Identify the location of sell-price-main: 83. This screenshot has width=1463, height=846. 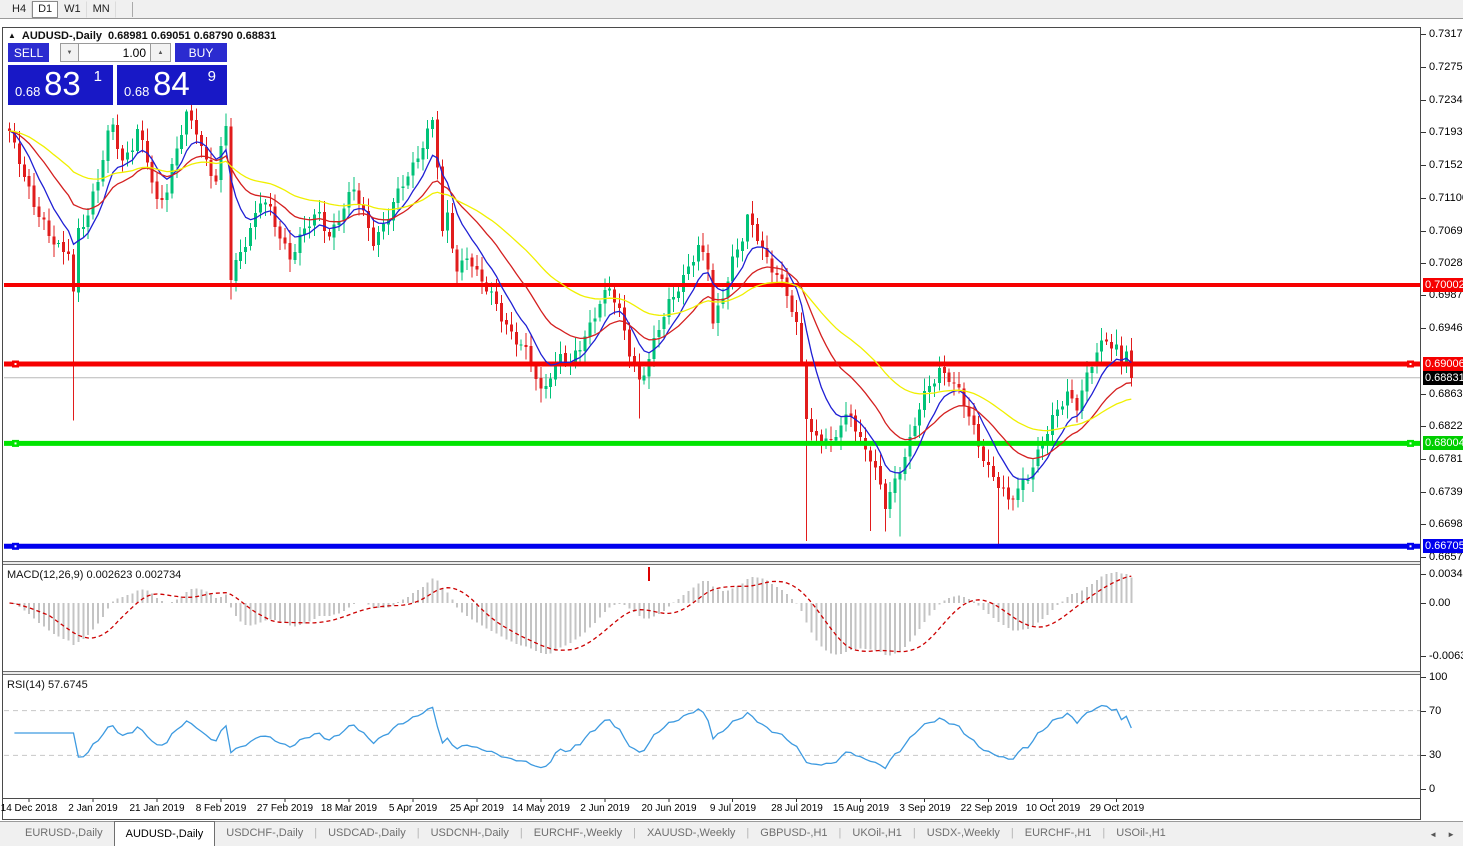
(62, 83).